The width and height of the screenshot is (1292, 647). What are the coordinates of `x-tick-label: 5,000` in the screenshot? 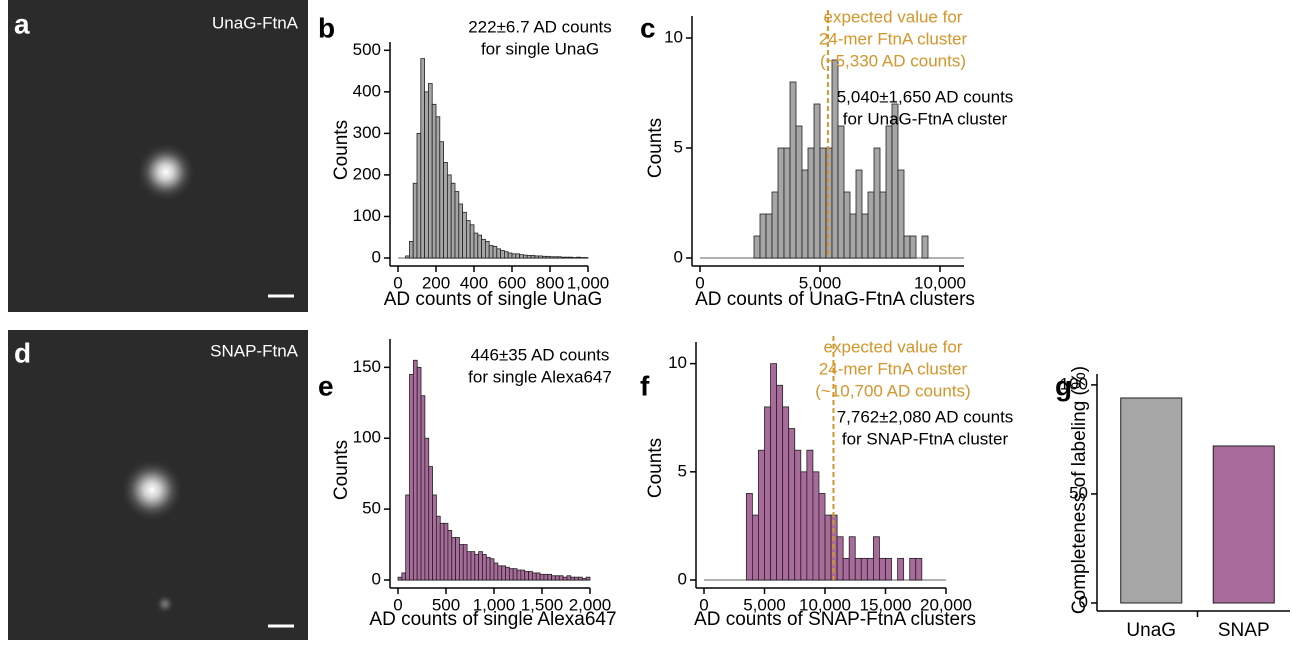 It's located at (764, 604).